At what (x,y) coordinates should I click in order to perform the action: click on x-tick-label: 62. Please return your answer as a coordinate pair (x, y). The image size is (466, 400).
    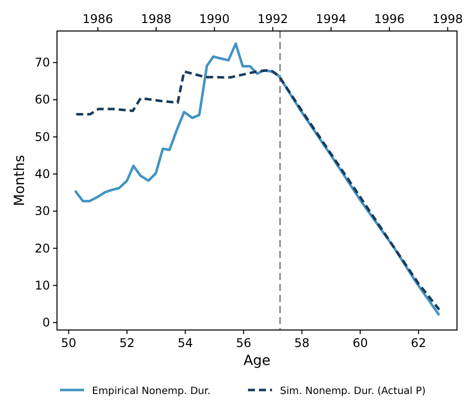
    Looking at the image, I should click on (418, 343).